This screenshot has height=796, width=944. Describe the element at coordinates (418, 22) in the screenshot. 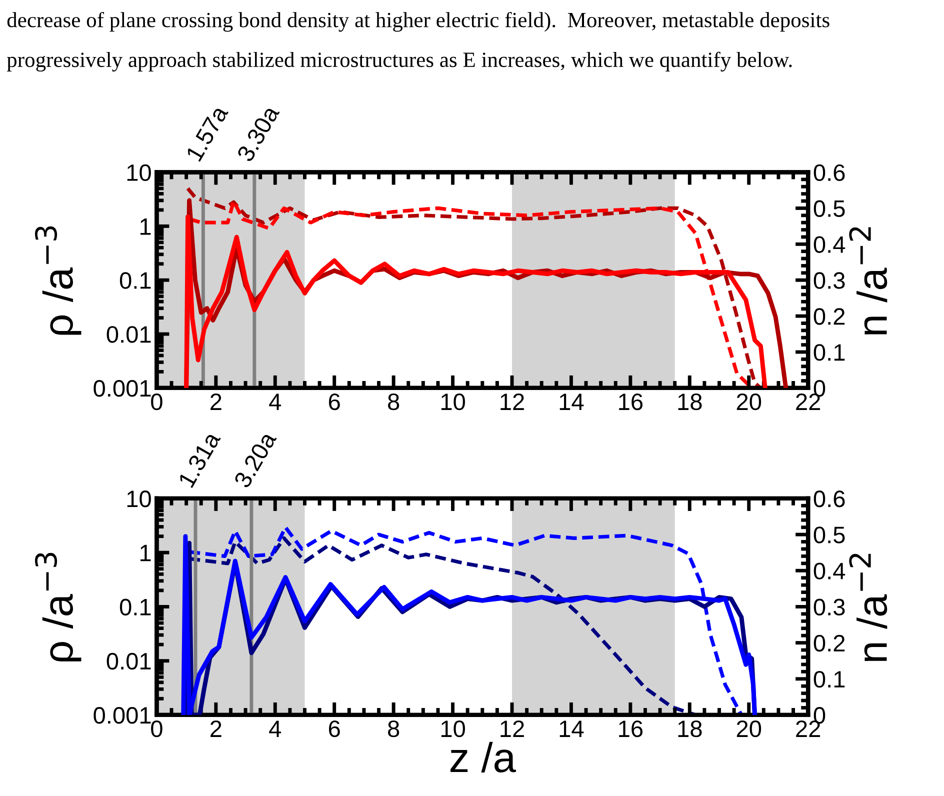

I see `text: decrease of plane crossing bond density at higher electric field). Moreover, metastable deposits` at that location.